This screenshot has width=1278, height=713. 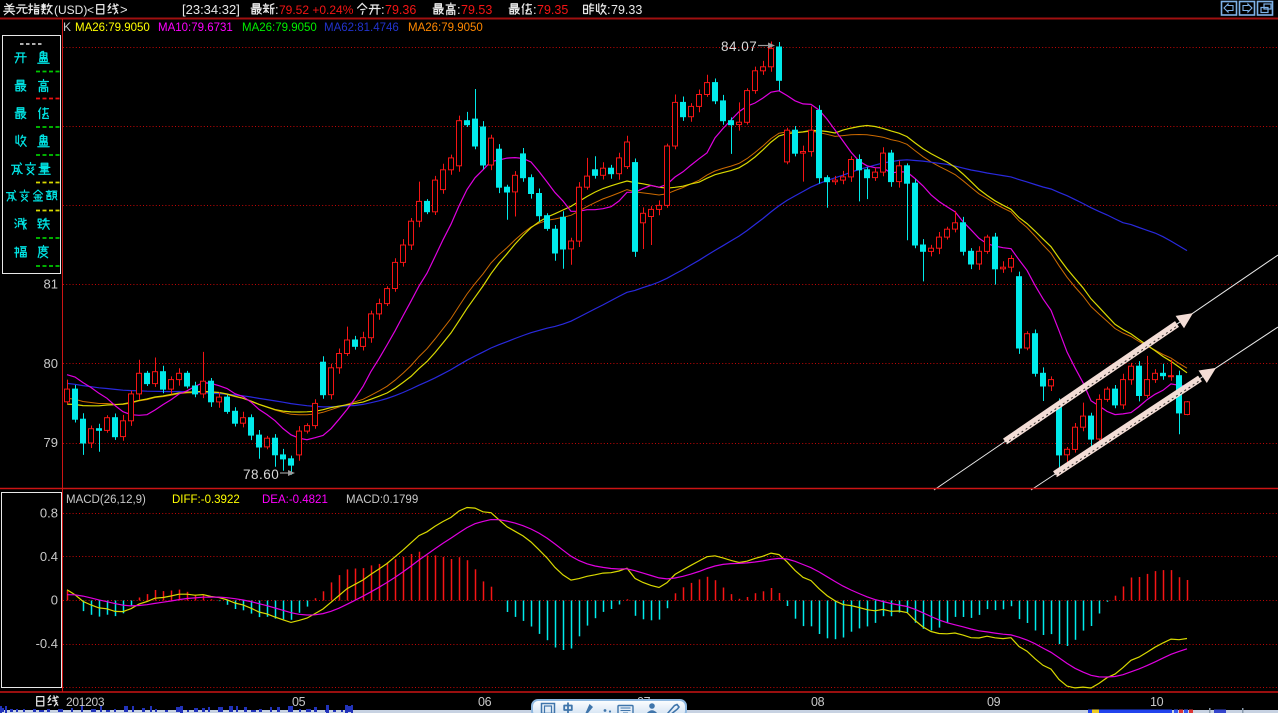 I want to click on svg-text: MA10:79.6731, so click(x=195, y=28).